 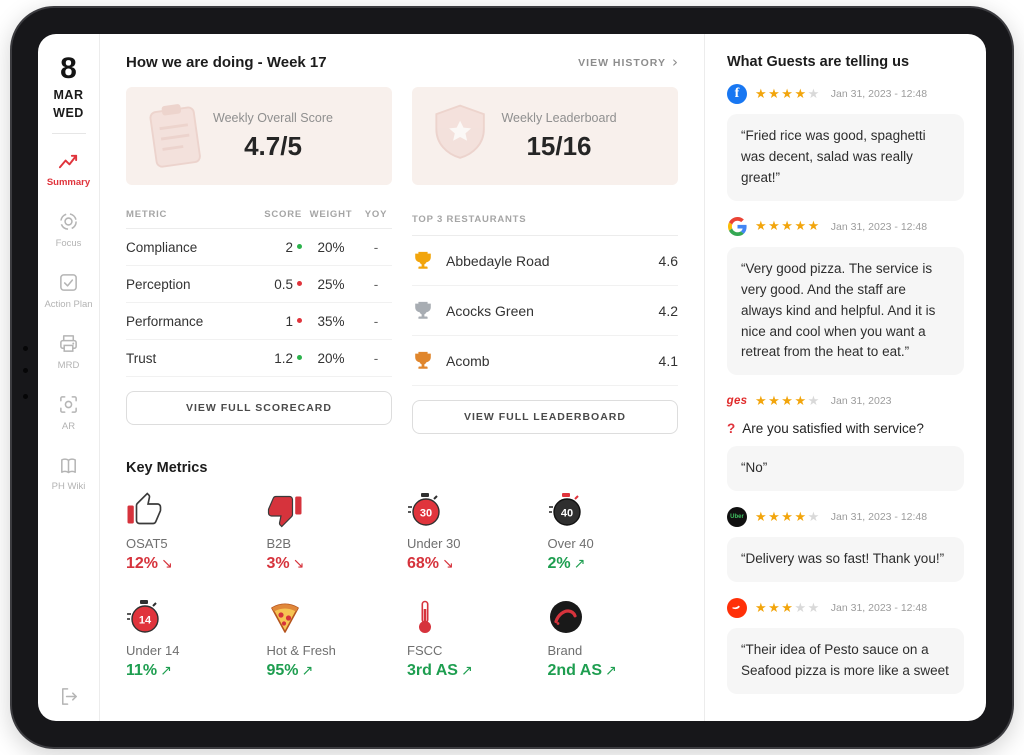 What do you see at coordinates (737, 608) in the screenshot?
I see `doordash-icon` at bounding box center [737, 608].